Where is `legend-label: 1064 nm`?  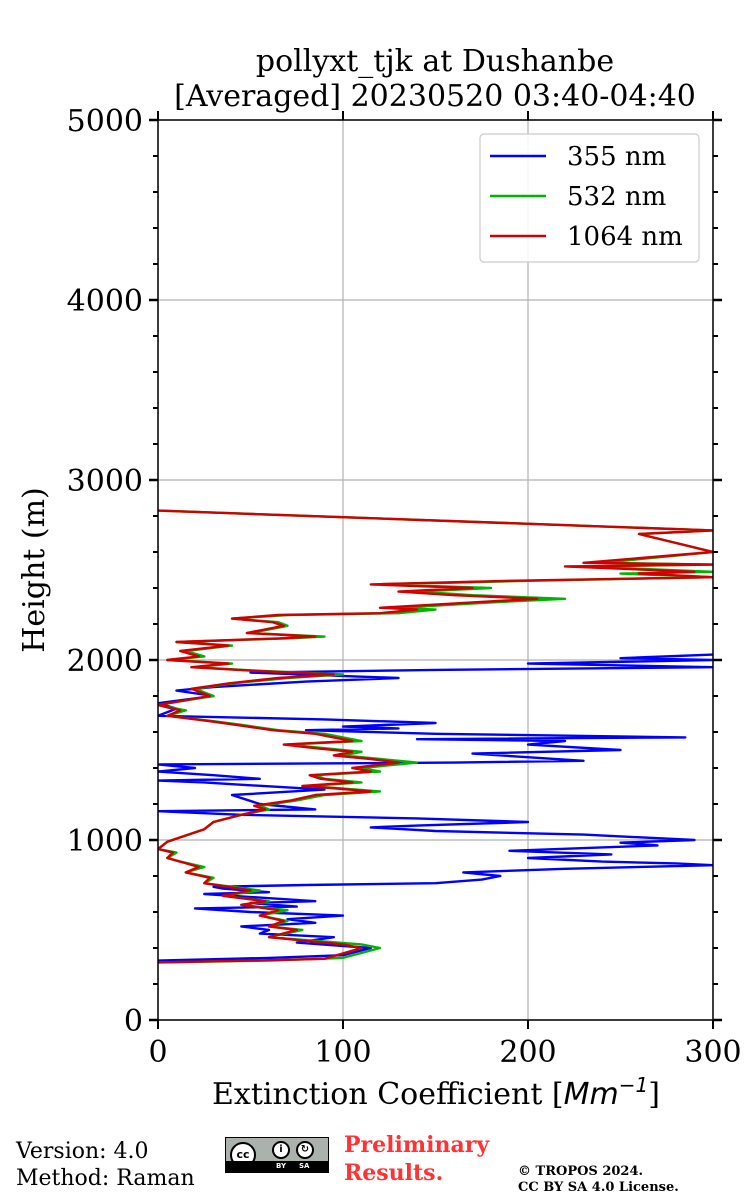
legend-label: 1064 nm is located at coordinates (625, 237).